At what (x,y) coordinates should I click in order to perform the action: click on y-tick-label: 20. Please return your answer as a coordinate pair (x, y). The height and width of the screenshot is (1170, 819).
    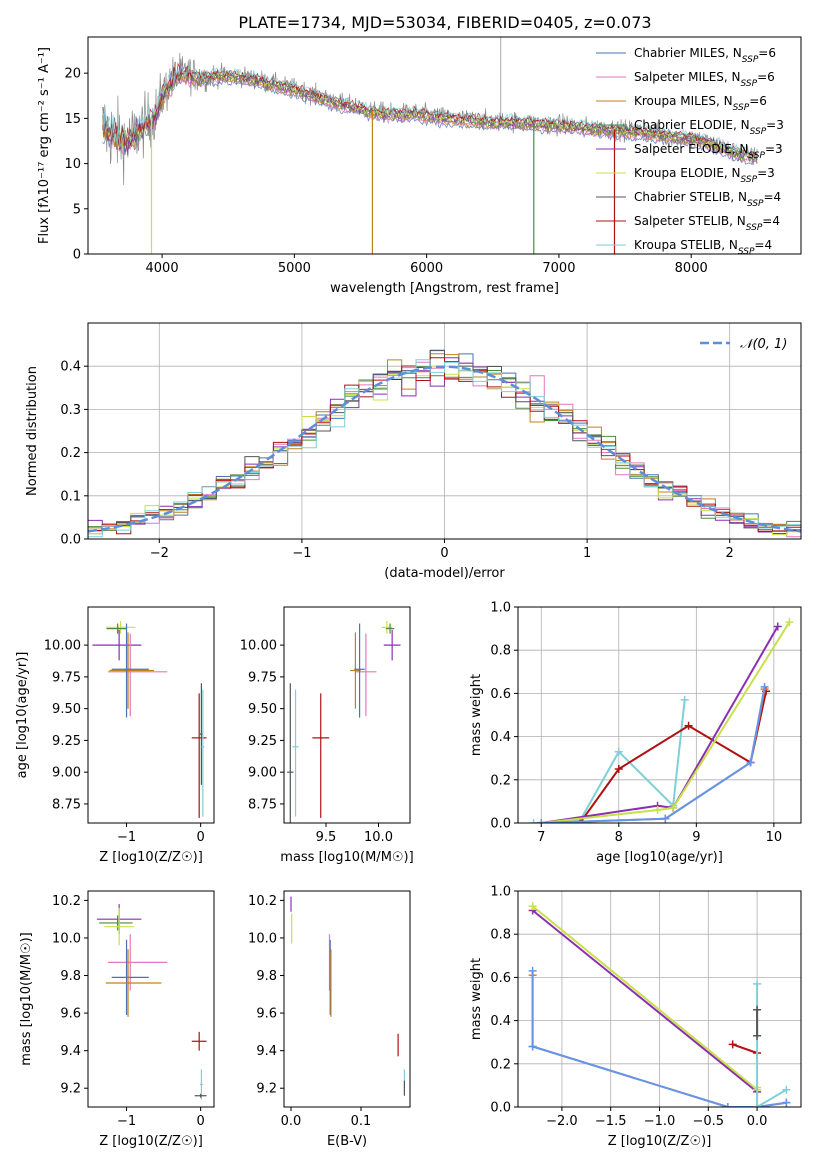
    Looking at the image, I should click on (72, 74).